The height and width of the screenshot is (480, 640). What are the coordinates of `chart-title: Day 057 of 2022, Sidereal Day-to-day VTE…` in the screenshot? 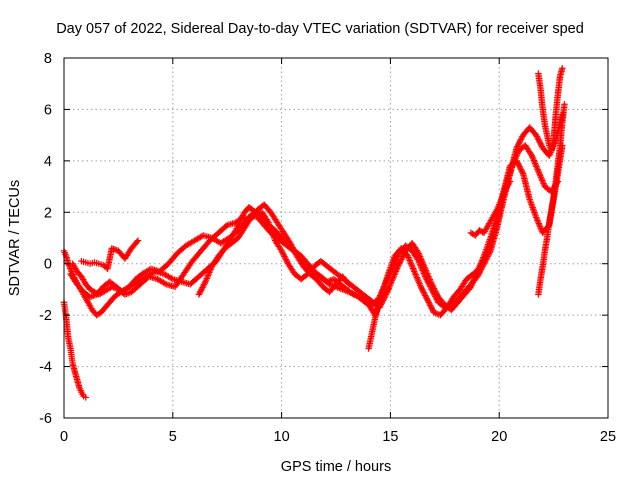 It's located at (320, 29).